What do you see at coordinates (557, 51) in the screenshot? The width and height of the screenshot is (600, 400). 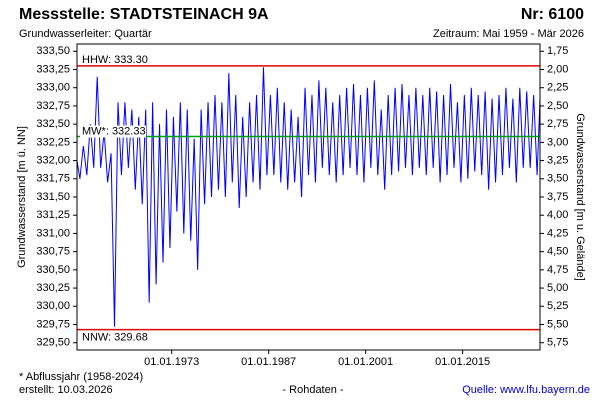 I see `y2-tick-label: 1,75` at bounding box center [557, 51].